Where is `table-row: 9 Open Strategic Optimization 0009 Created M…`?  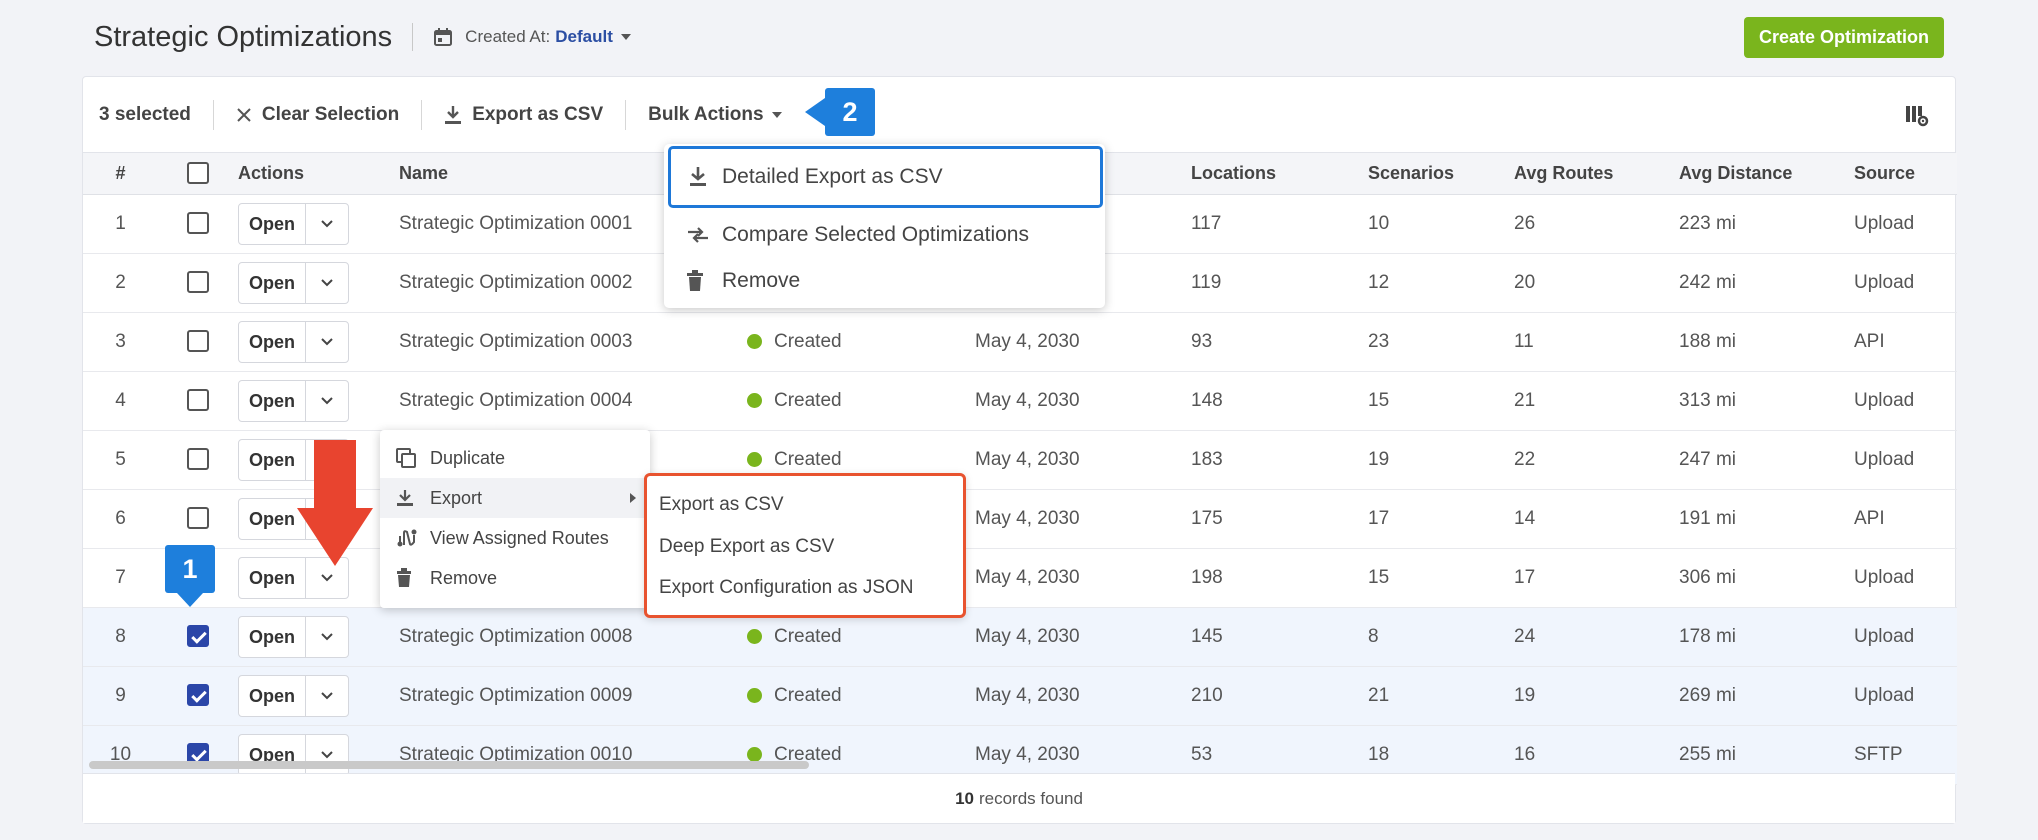
table-row: 9 Open Strategic Optimization 0009 Created M… is located at coordinates (1020, 695).